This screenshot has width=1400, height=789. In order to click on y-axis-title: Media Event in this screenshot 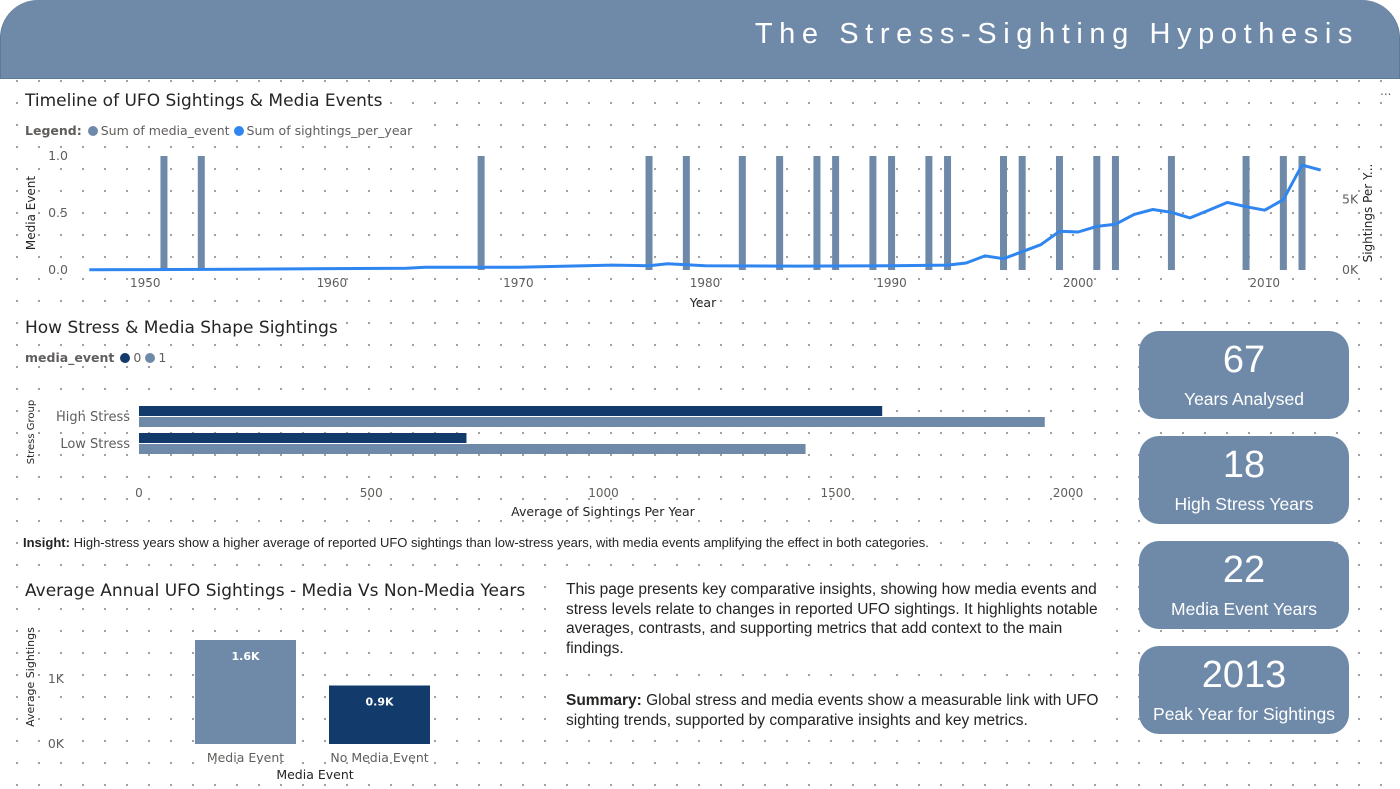, I will do `click(31, 213)`.